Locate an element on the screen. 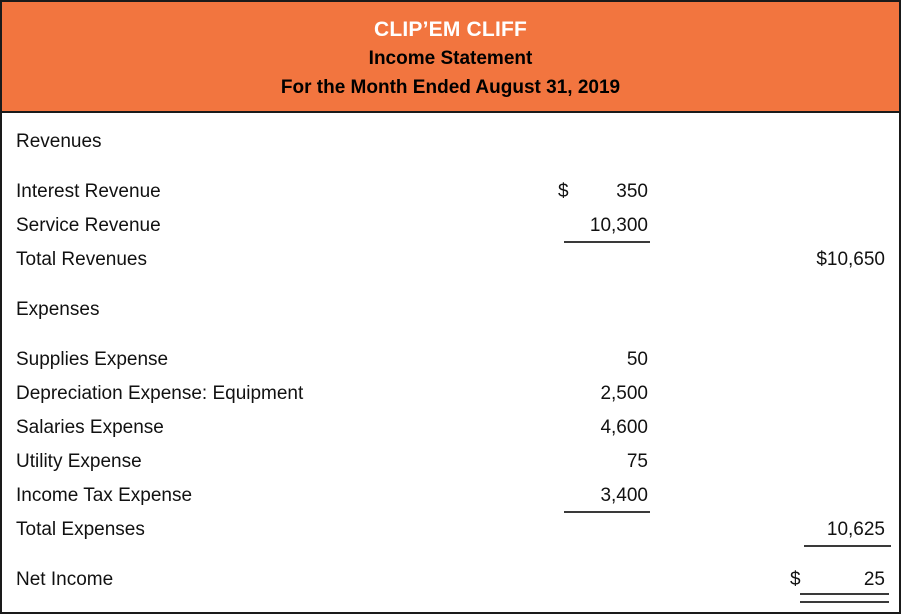  section-label: Expenses is located at coordinates (58, 309).